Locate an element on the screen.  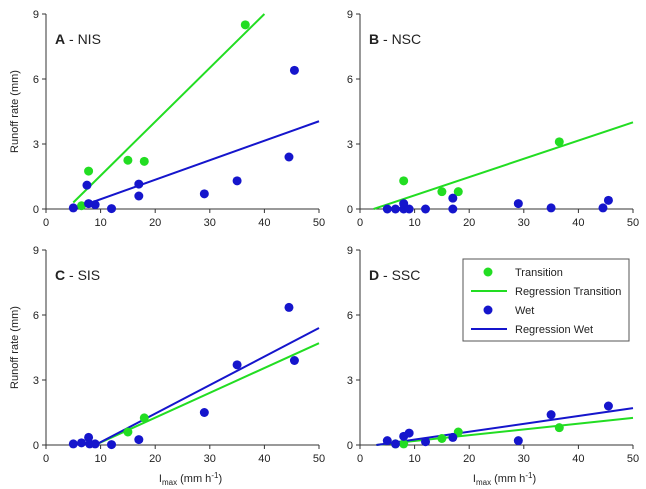
panel-name: - SIS is located at coordinates (82, 275).